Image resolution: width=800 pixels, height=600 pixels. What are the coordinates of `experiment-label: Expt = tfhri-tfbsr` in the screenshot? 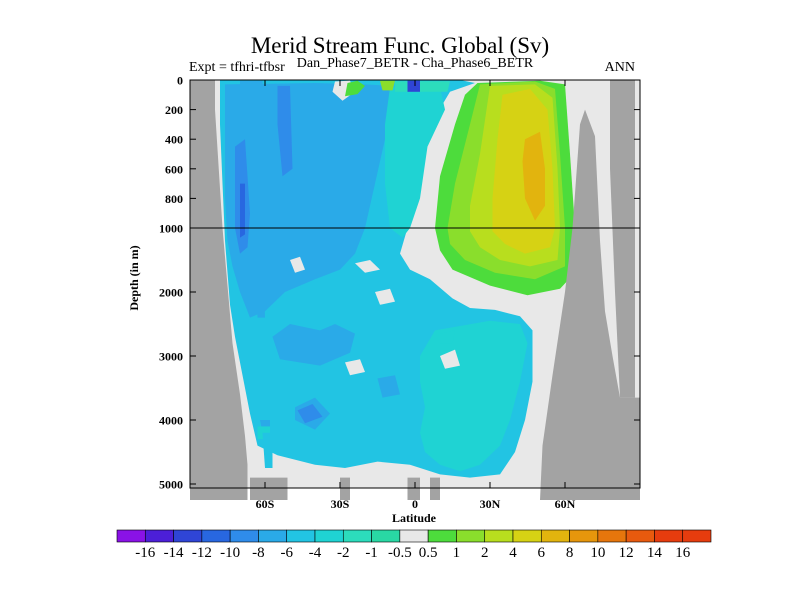 It's located at (237, 67).